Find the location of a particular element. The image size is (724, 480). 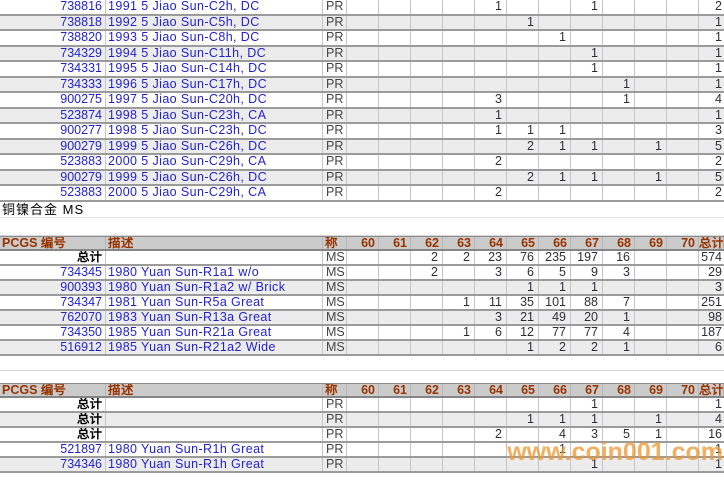

description-link: 1985 Yuan Sun-R21a2 Wide is located at coordinates (214, 347).